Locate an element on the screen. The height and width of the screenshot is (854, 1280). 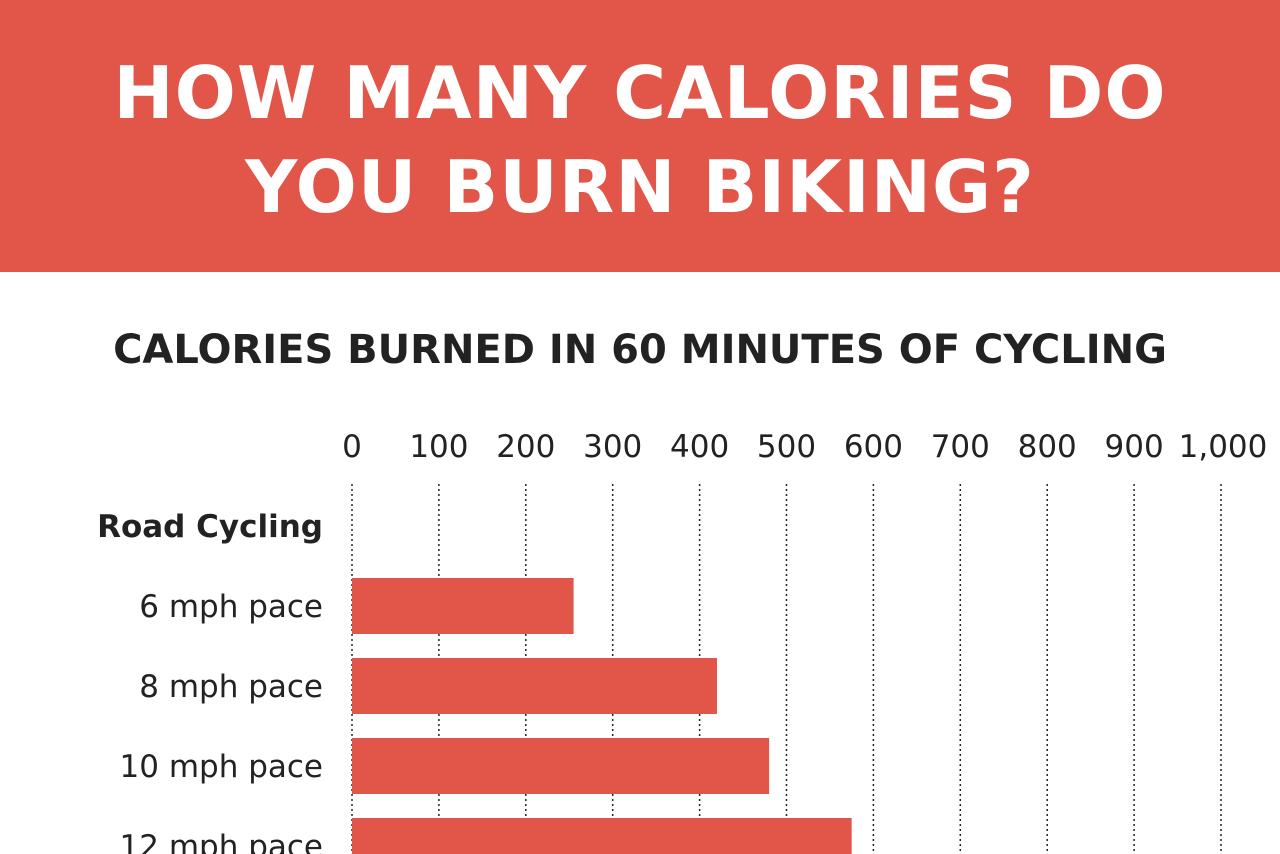
x-tick-label: 1,000 is located at coordinates (1223, 447).